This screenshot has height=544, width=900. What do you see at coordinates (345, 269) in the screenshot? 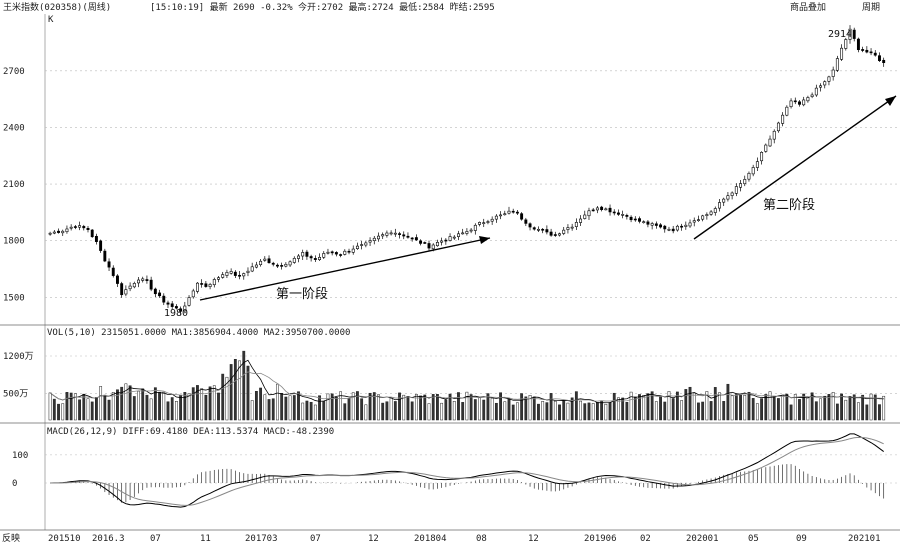
I see `trend-arrow-phase1` at bounding box center [345, 269].